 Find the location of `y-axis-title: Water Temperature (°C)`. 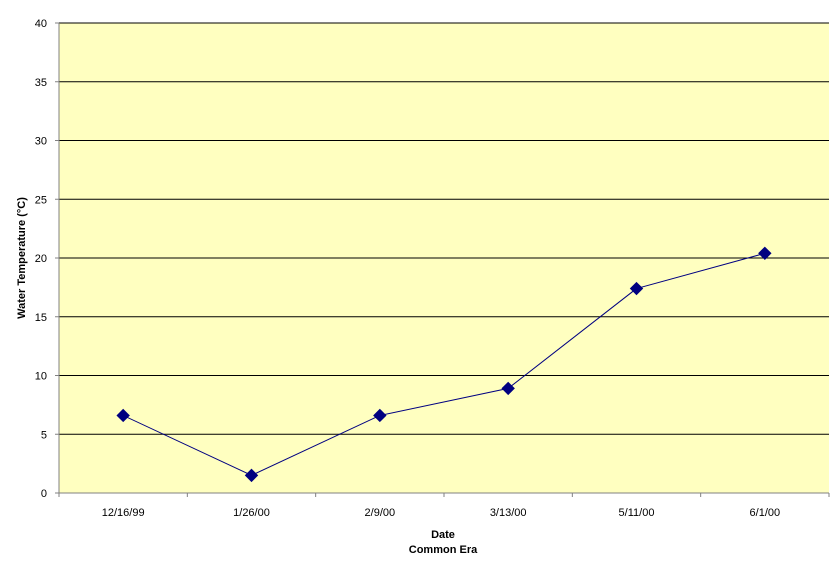

y-axis-title: Water Temperature (°C) is located at coordinates (22, 258).